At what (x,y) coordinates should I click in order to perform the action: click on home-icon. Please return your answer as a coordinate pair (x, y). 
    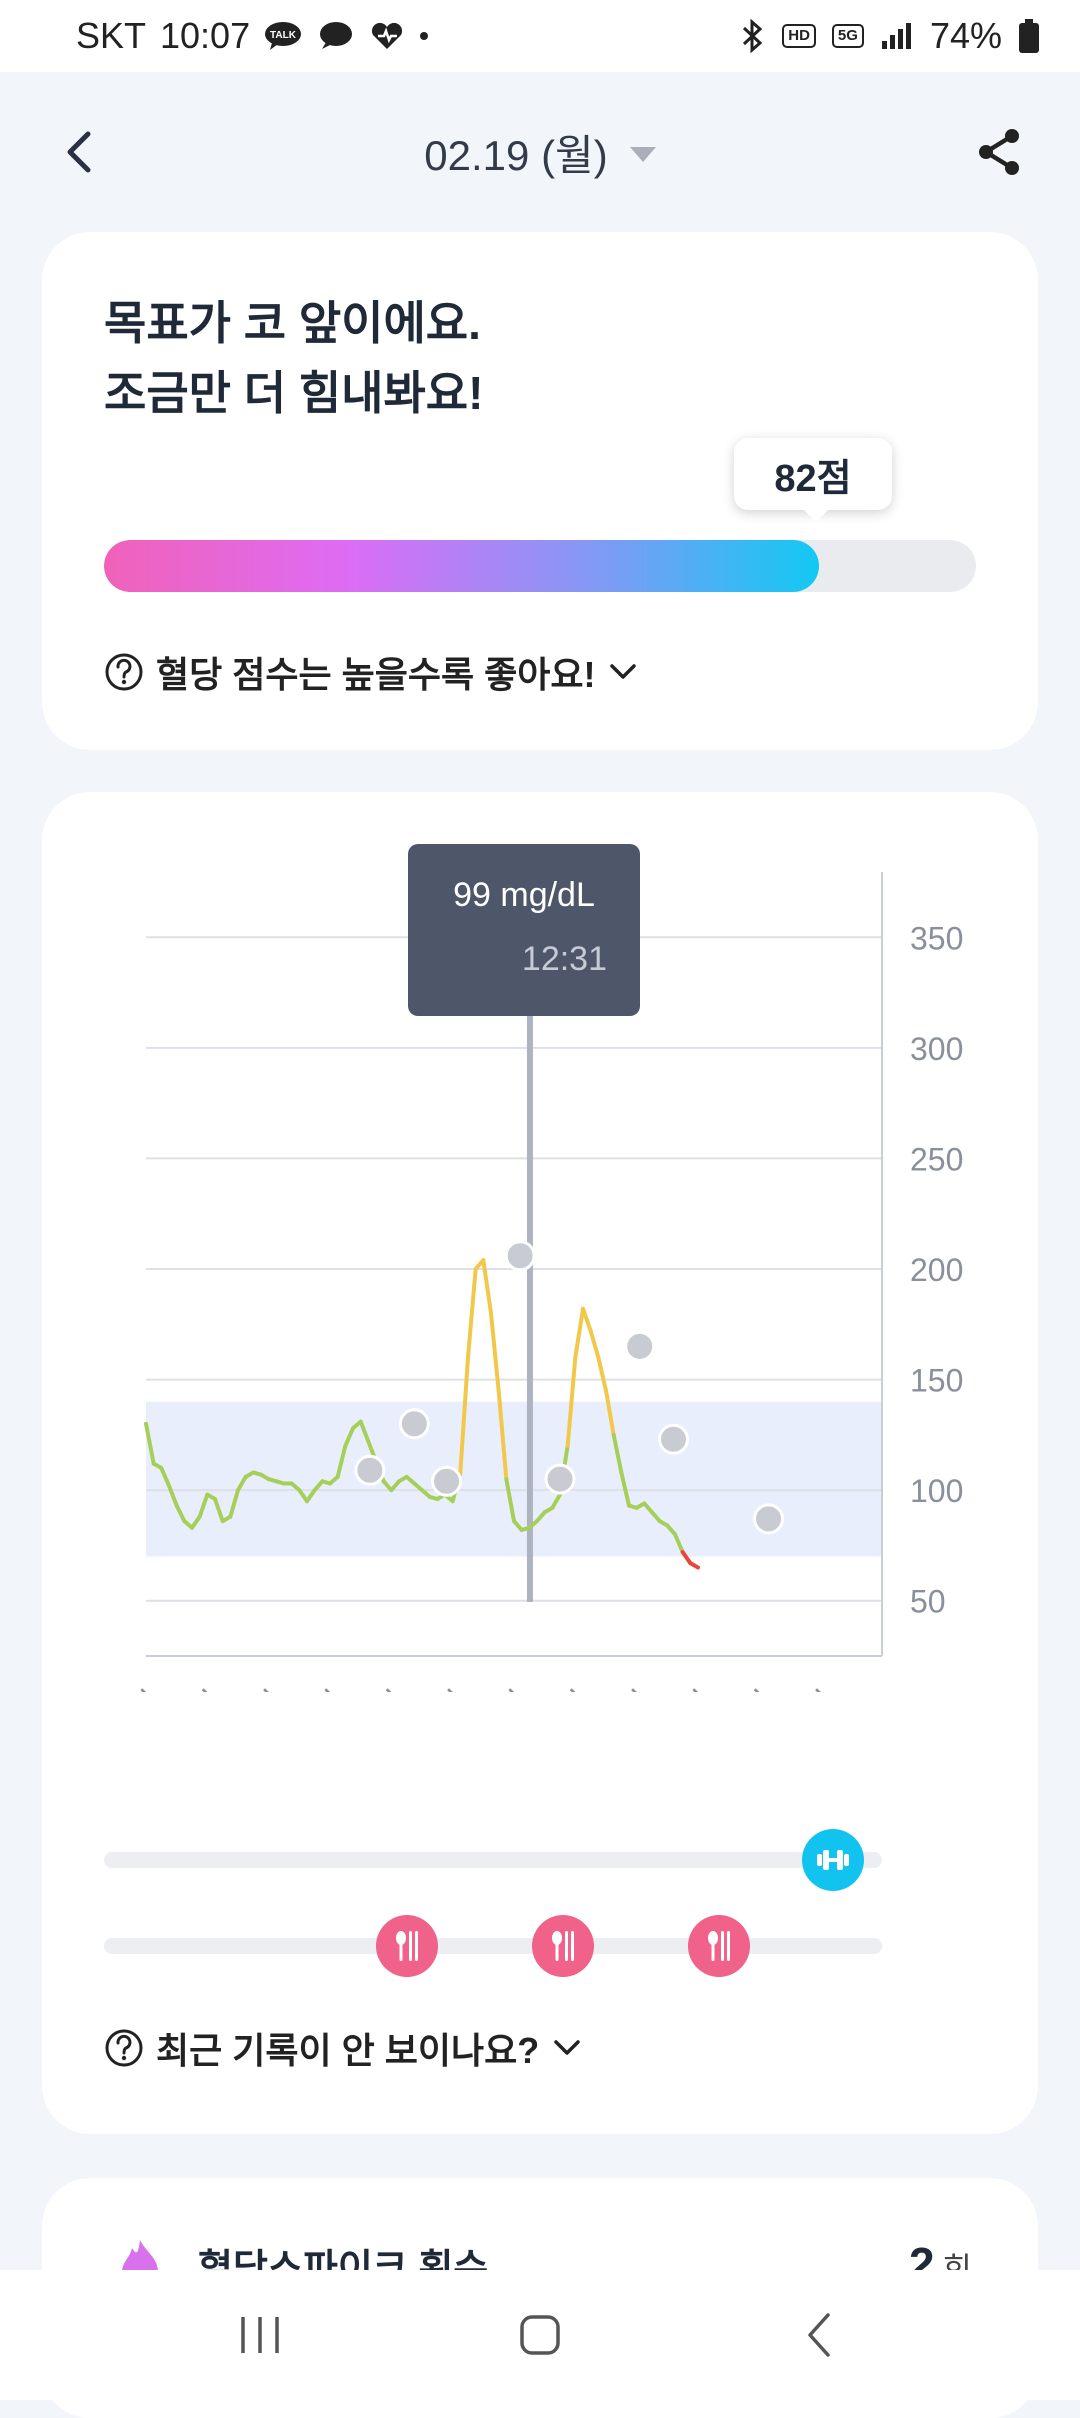
    Looking at the image, I should click on (540, 2335).